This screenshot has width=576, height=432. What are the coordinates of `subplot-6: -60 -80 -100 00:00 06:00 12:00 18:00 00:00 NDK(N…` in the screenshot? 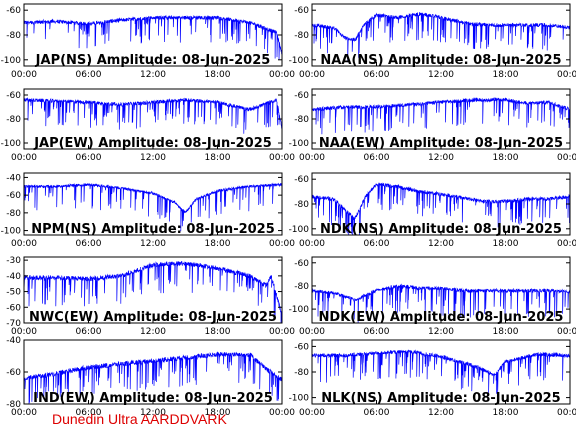 It's located at (432, 210).